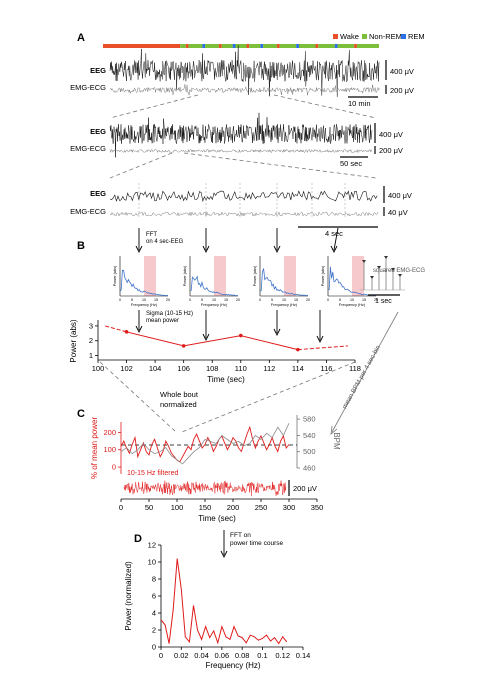 The width and height of the screenshot is (495, 700). Describe the element at coordinates (214, 300) in the screenshot. I see `inset-x-tick: 10` at that location.